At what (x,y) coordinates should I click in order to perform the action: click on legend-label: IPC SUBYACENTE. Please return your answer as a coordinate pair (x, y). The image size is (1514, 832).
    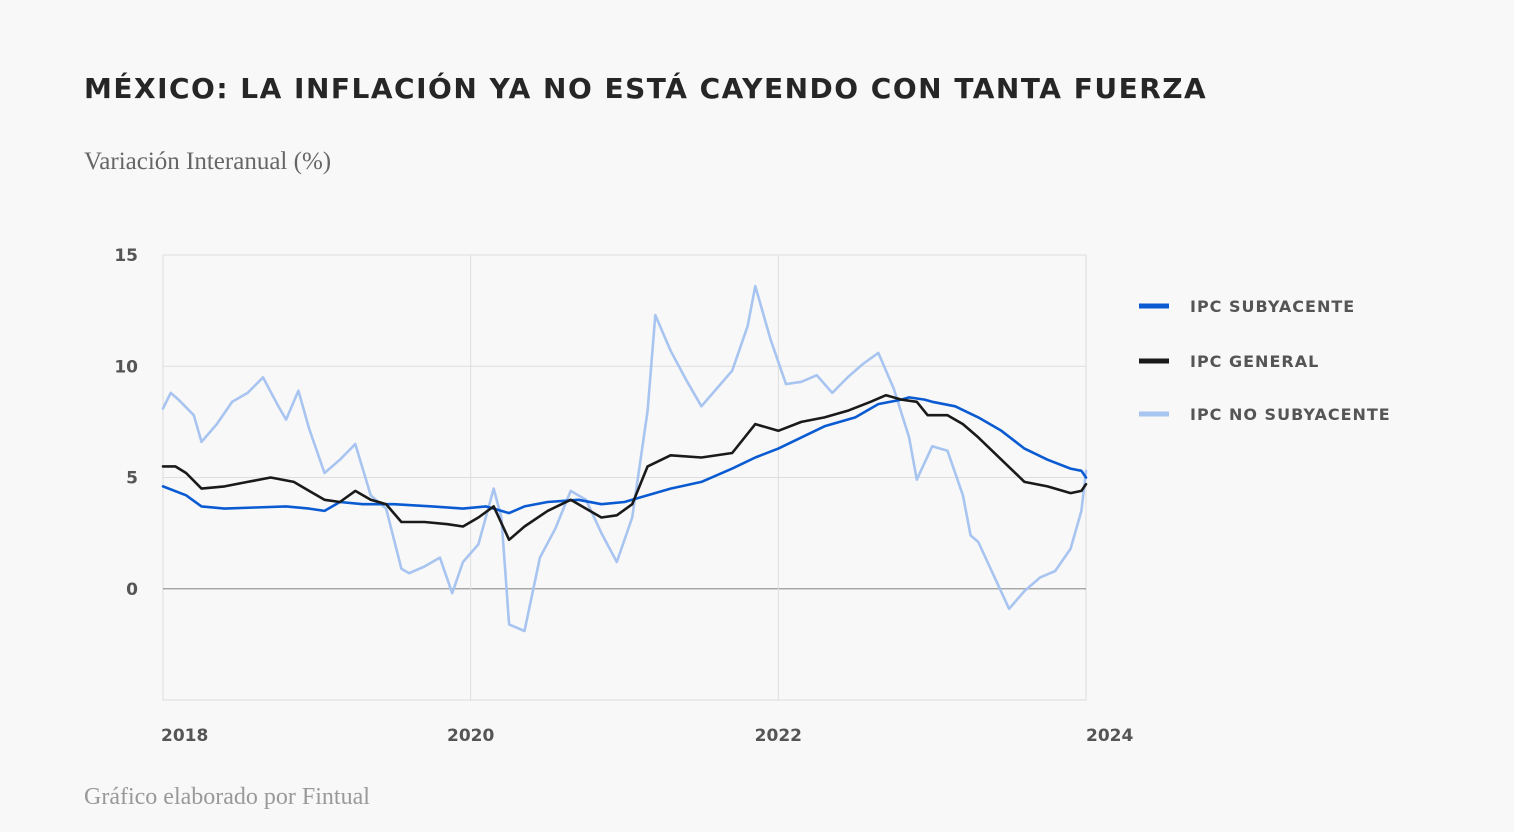
    Looking at the image, I should click on (1272, 306).